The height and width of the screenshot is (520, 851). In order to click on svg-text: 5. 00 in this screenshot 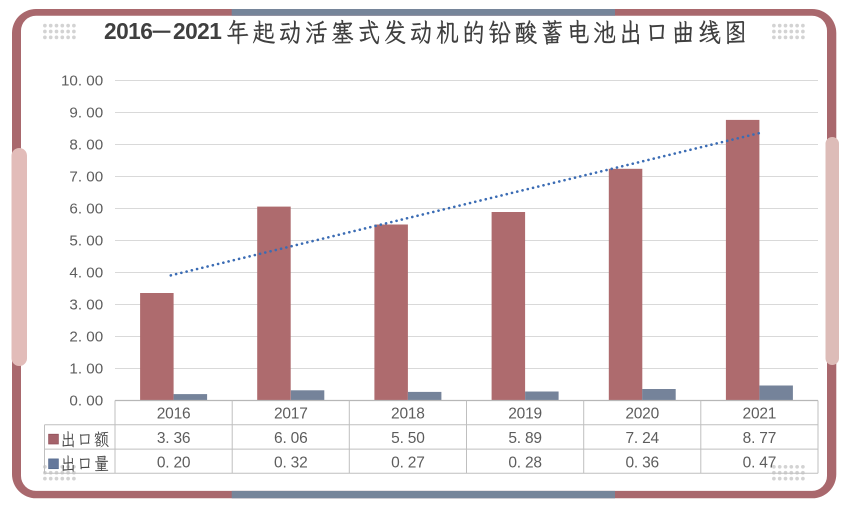, I will do `click(86, 241)`.